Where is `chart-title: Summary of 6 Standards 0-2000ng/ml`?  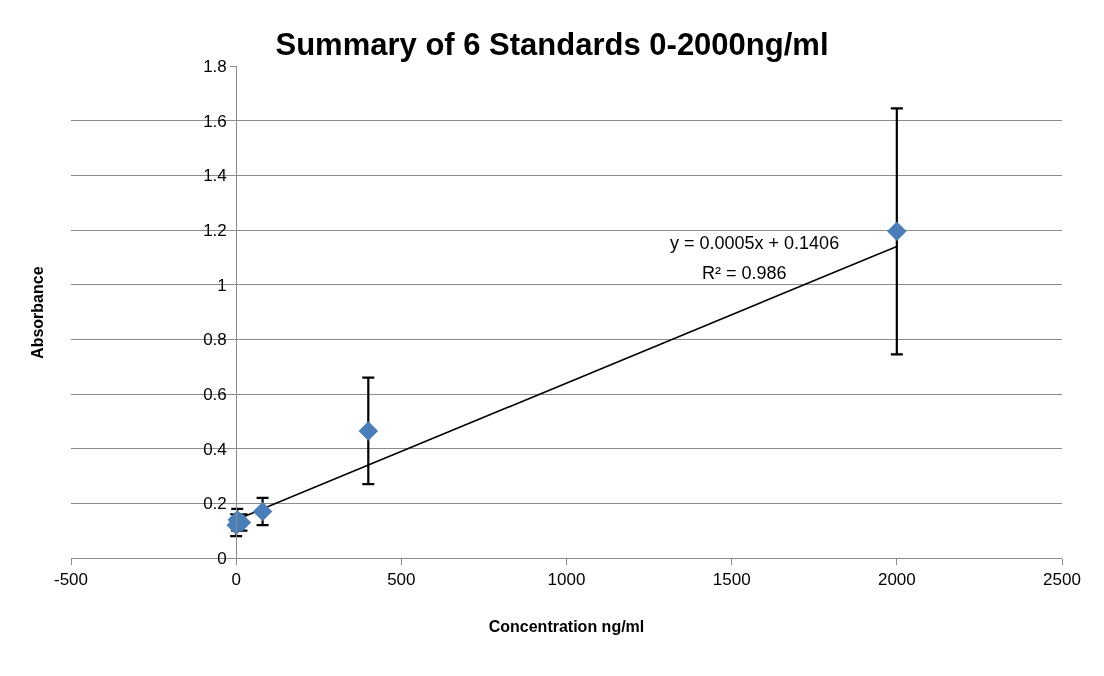 chart-title: Summary of 6 Standards 0-2000ng/ml is located at coordinates (552, 44).